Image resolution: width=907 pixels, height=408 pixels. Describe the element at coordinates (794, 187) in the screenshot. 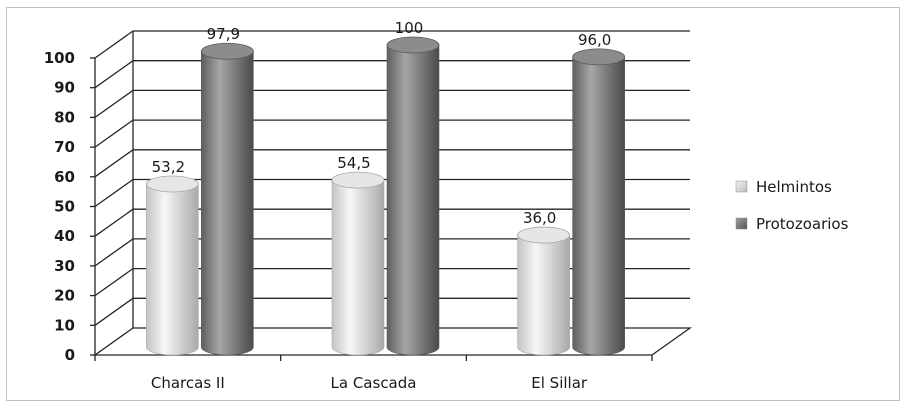

I see `legend-label: Helmintos` at that location.